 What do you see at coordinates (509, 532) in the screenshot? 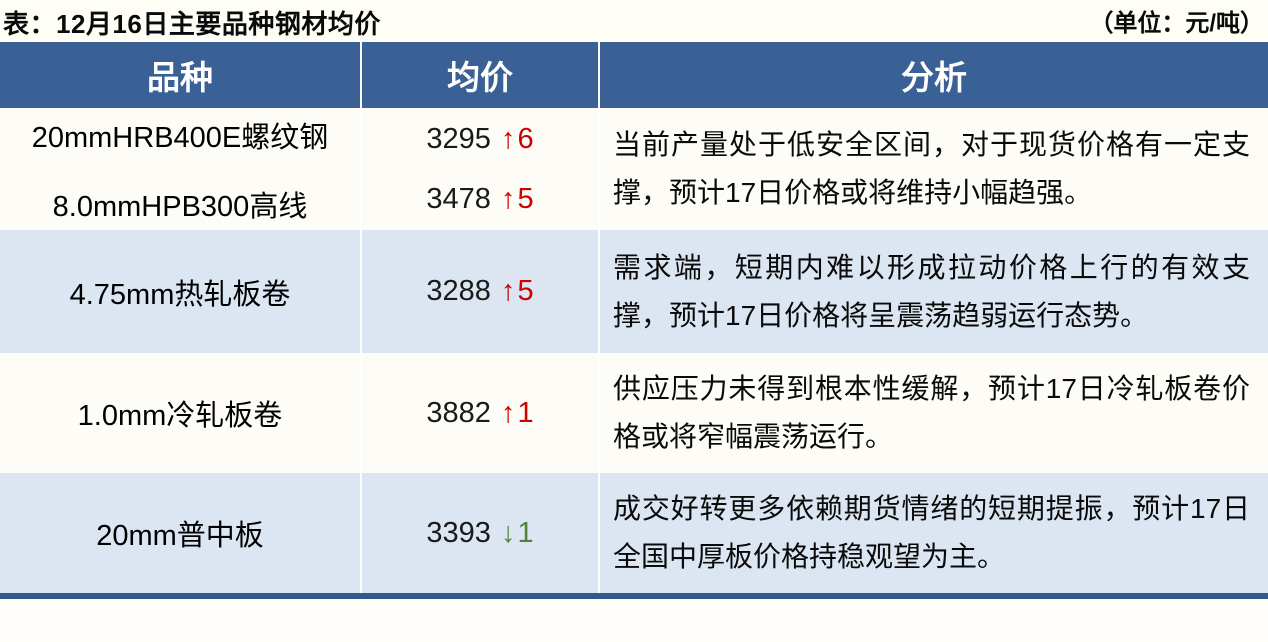
I see `down-arrow-icon: ↓` at bounding box center [509, 532].